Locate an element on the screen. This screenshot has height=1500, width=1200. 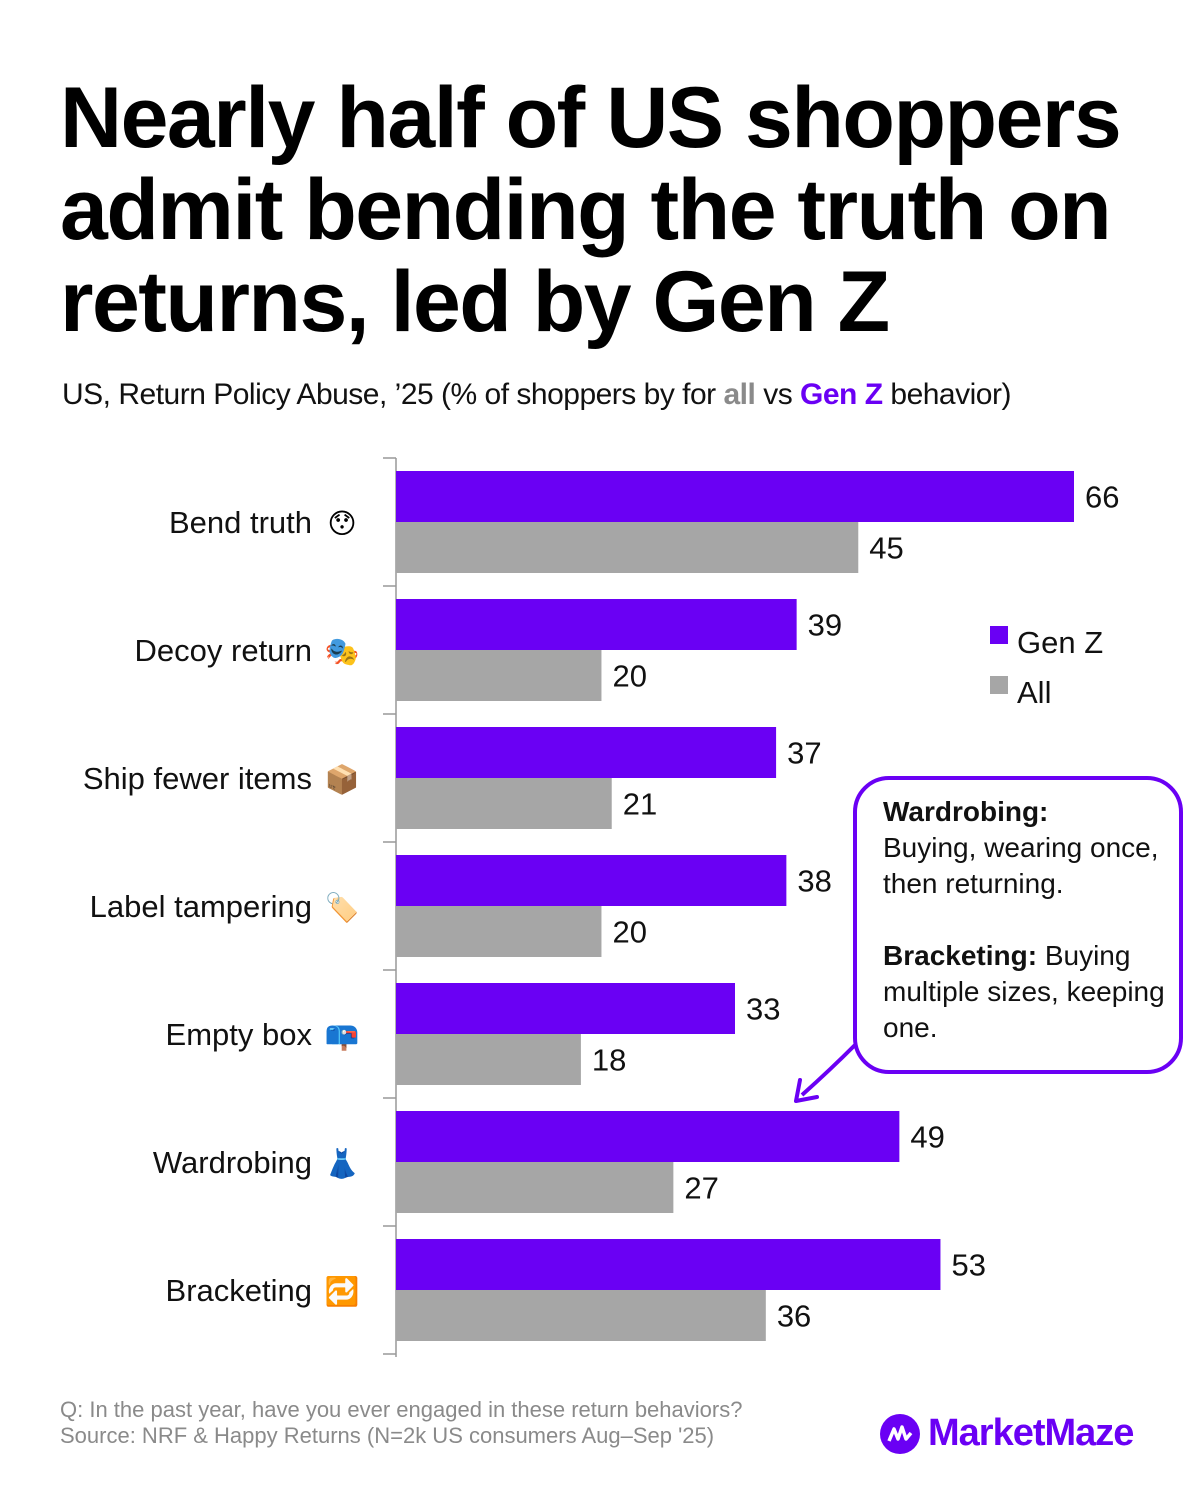
data-label: 21 is located at coordinates (640, 804).